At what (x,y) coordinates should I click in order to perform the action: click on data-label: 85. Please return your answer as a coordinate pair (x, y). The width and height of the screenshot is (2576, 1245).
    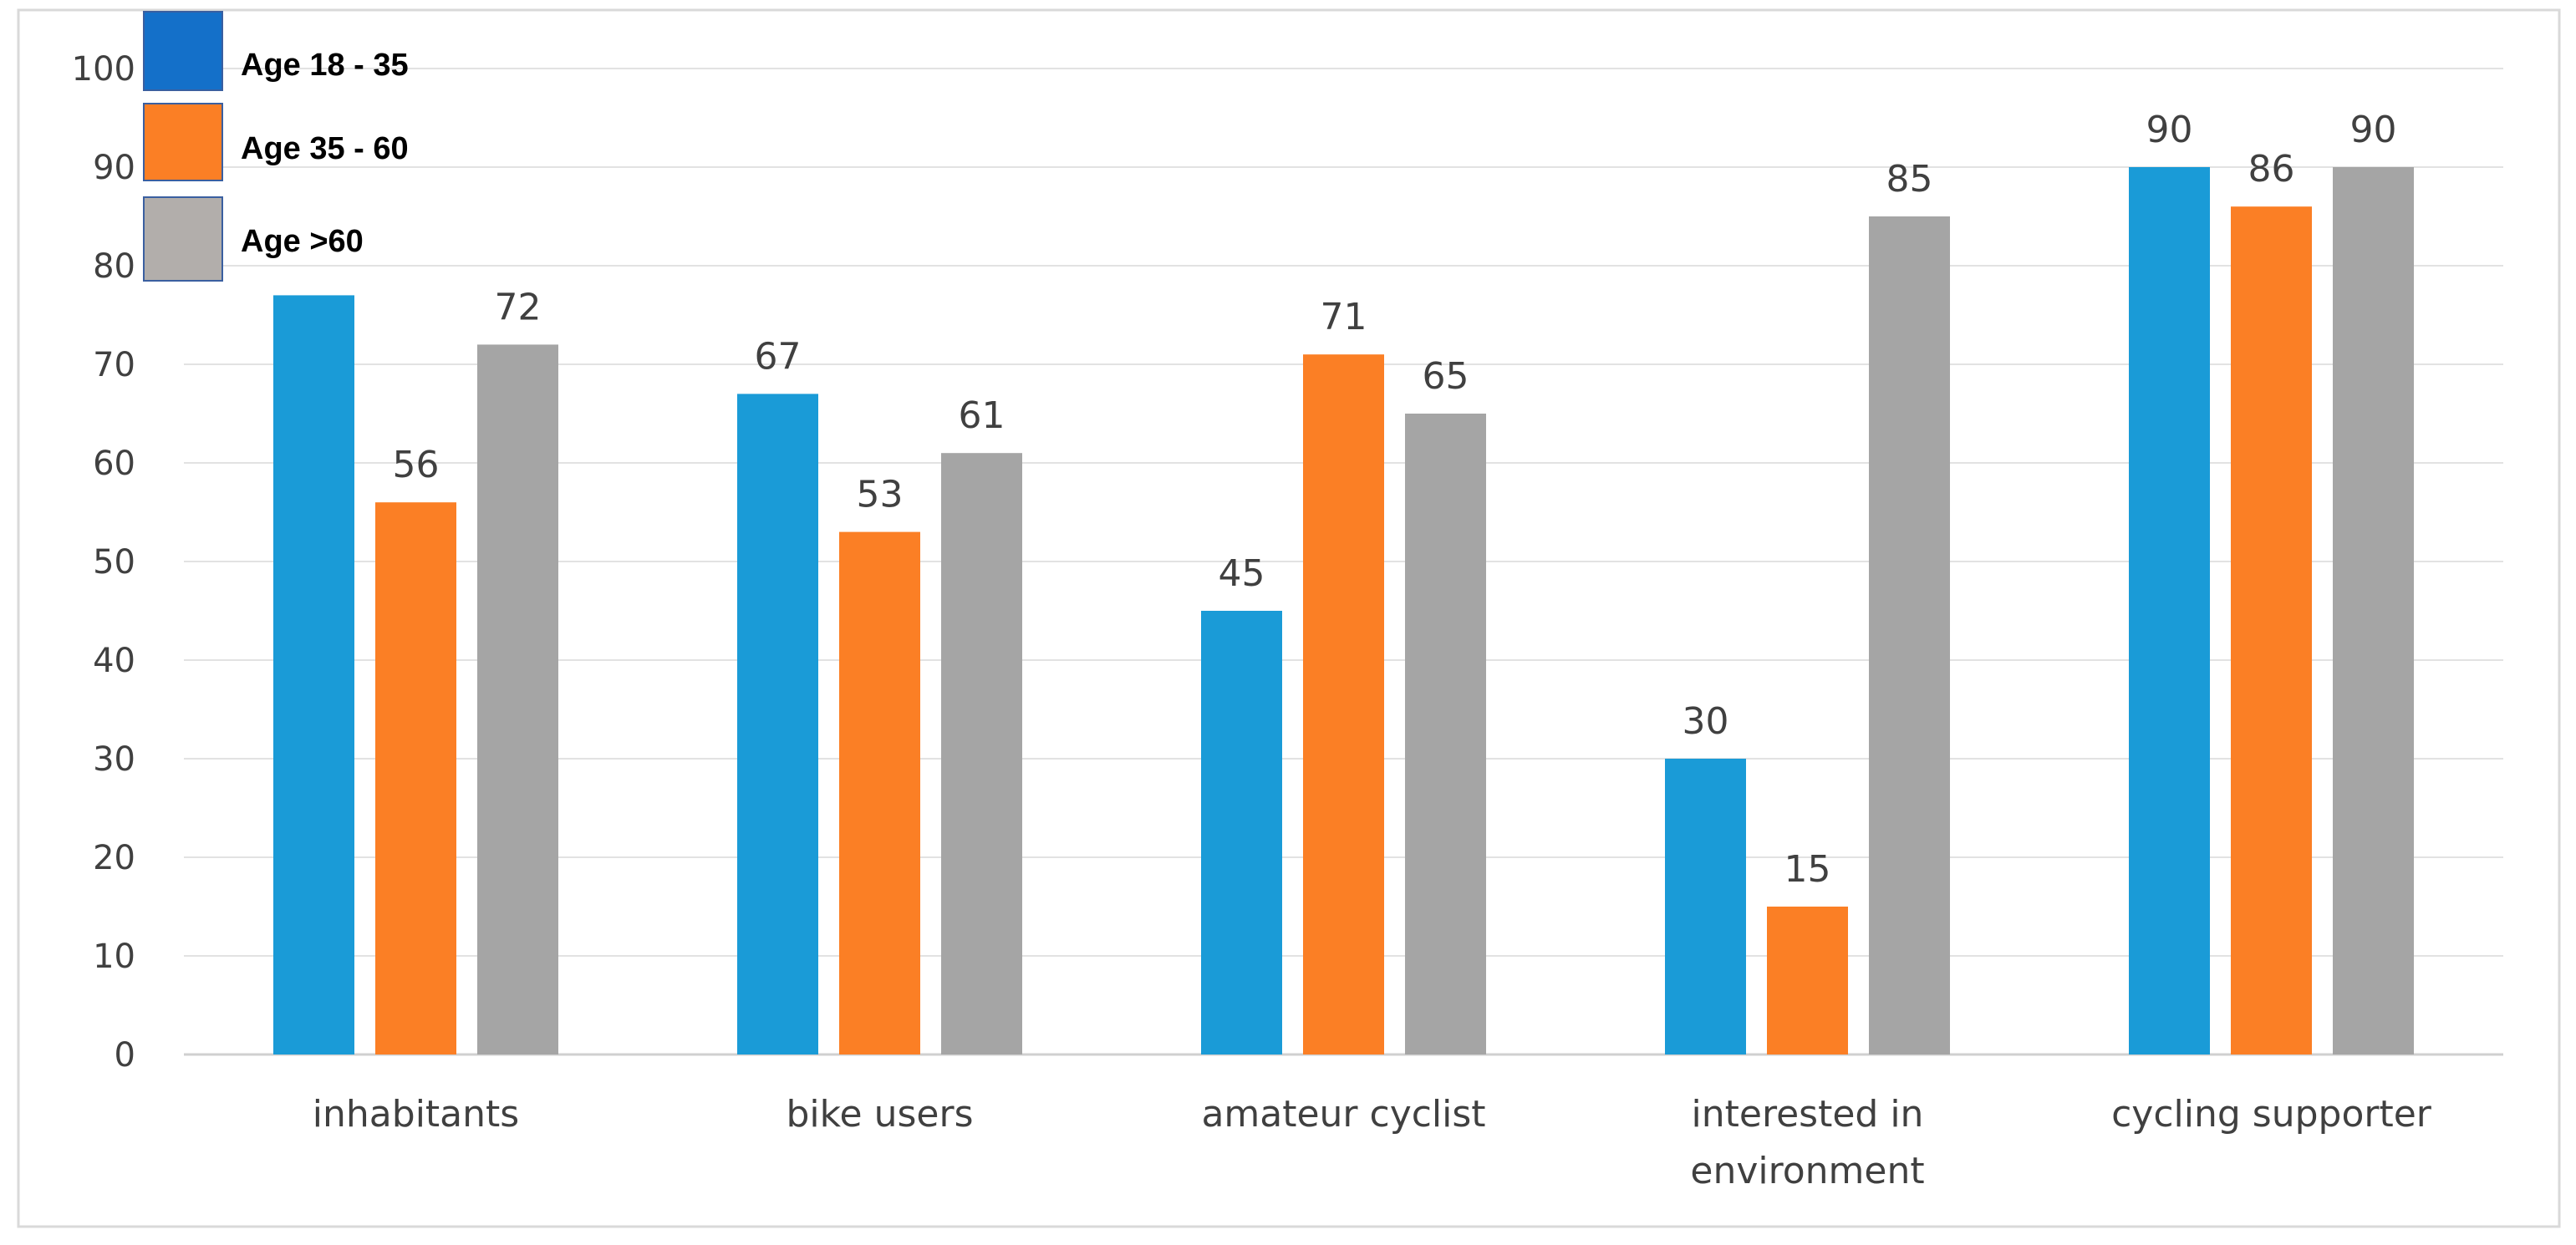
    Looking at the image, I should click on (1909, 179).